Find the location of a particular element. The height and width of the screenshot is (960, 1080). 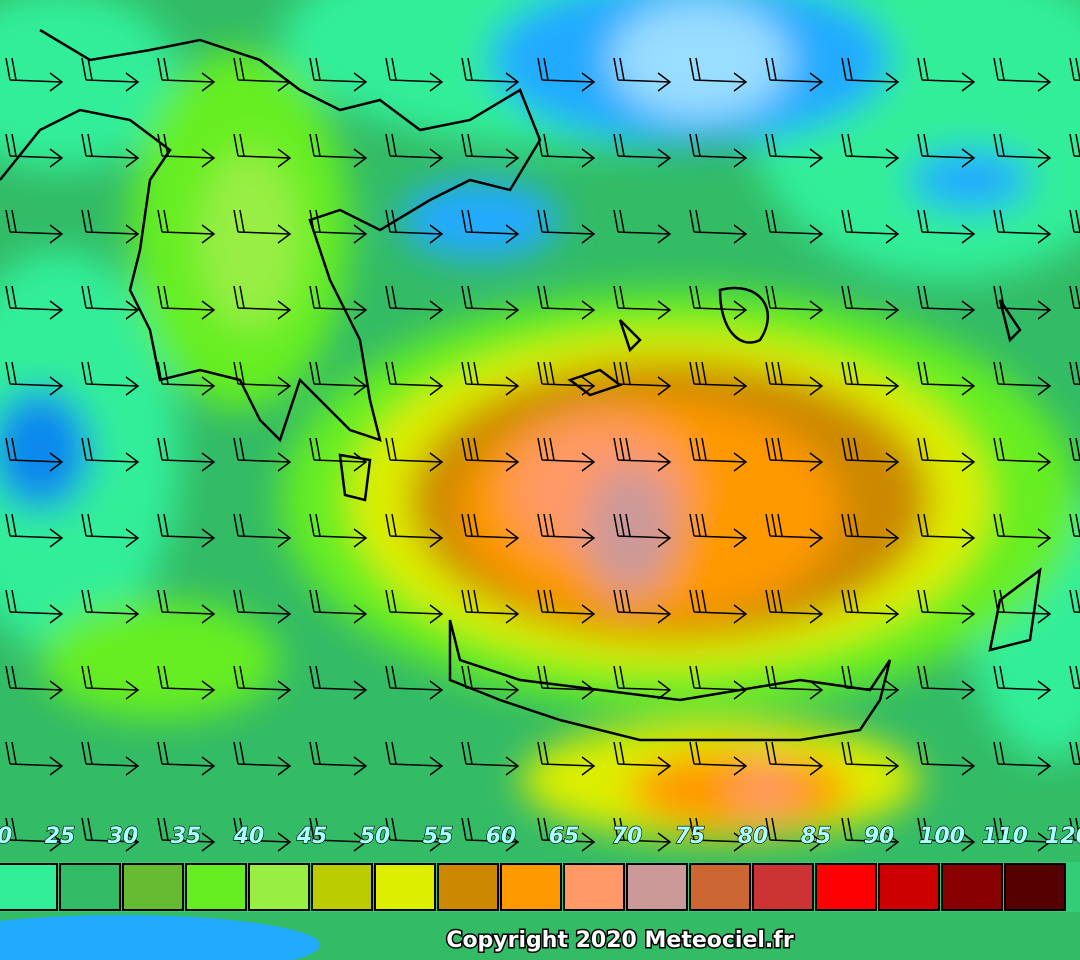

legend-label: 75 is located at coordinates (690, 836).